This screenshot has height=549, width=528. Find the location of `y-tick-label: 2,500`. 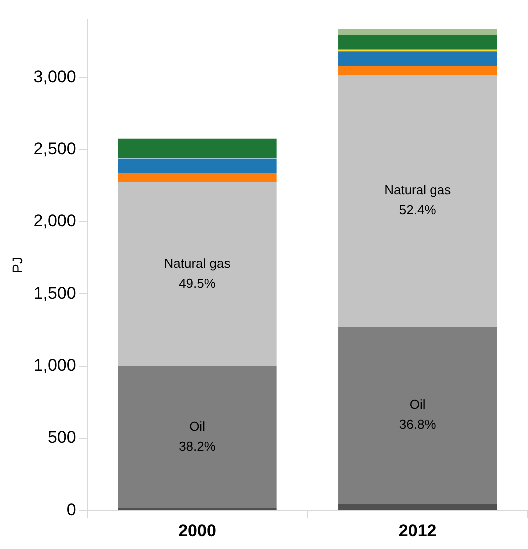

y-tick-label: 2,500 is located at coordinates (55, 149).